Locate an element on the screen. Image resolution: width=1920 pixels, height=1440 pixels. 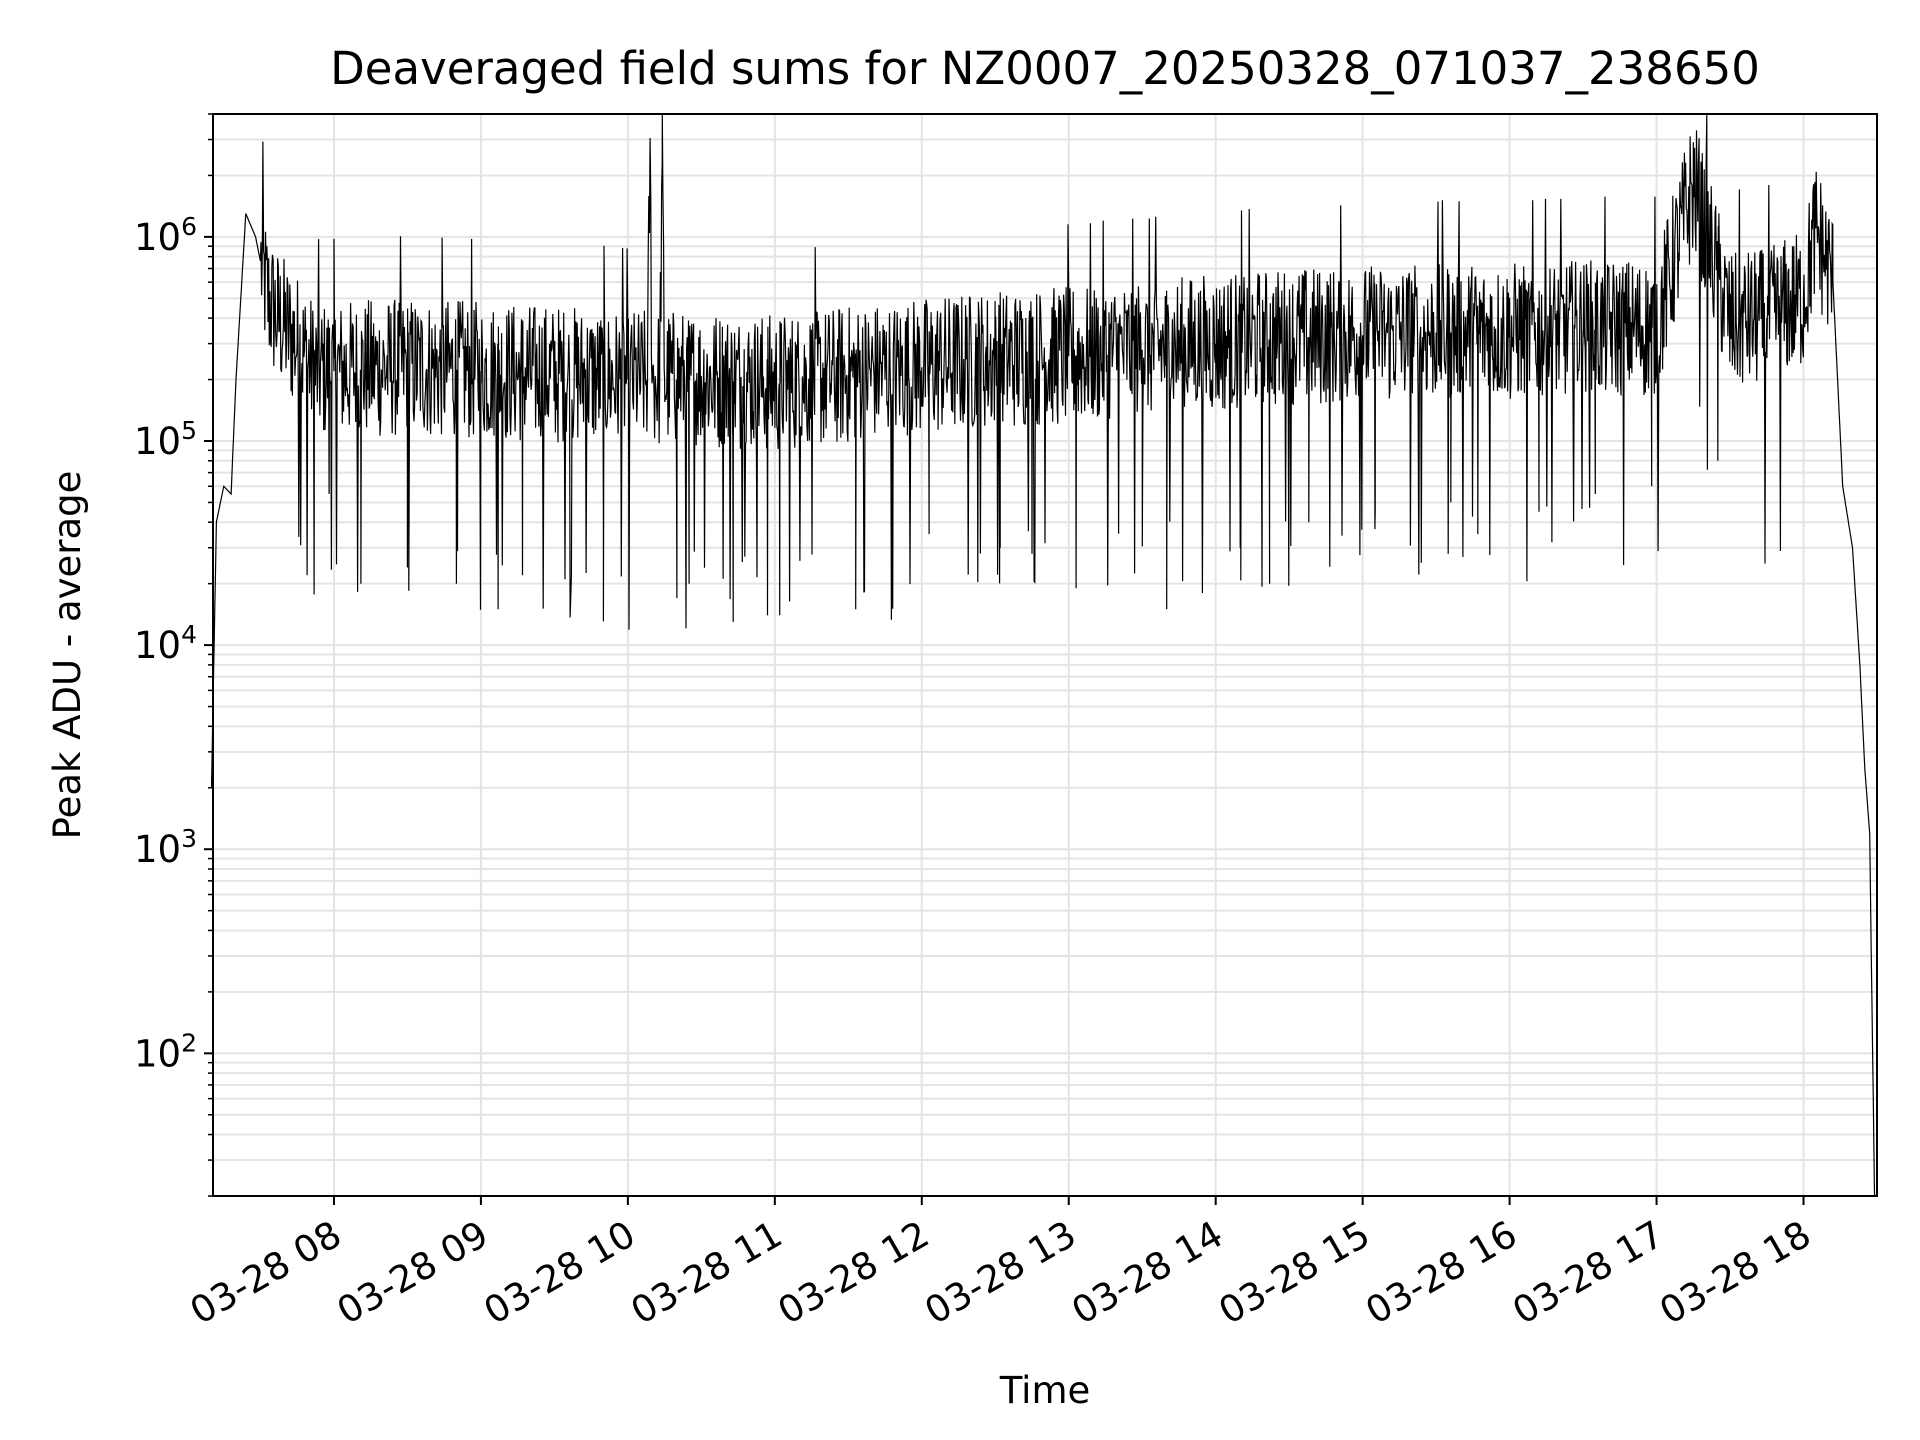
y-tick-label: 106 is located at coordinates (165, 235).